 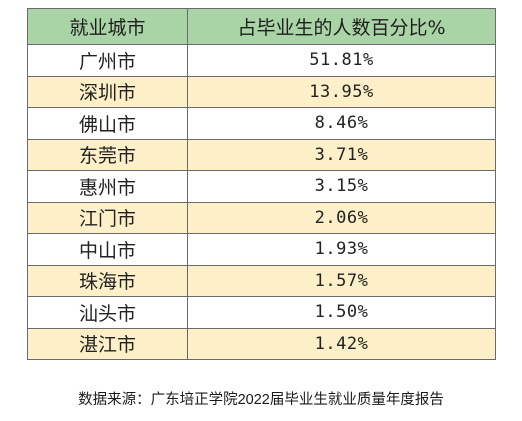 I want to click on table-header: 就业城市 占毕业生的人数百分比%, so click(x=261, y=26).